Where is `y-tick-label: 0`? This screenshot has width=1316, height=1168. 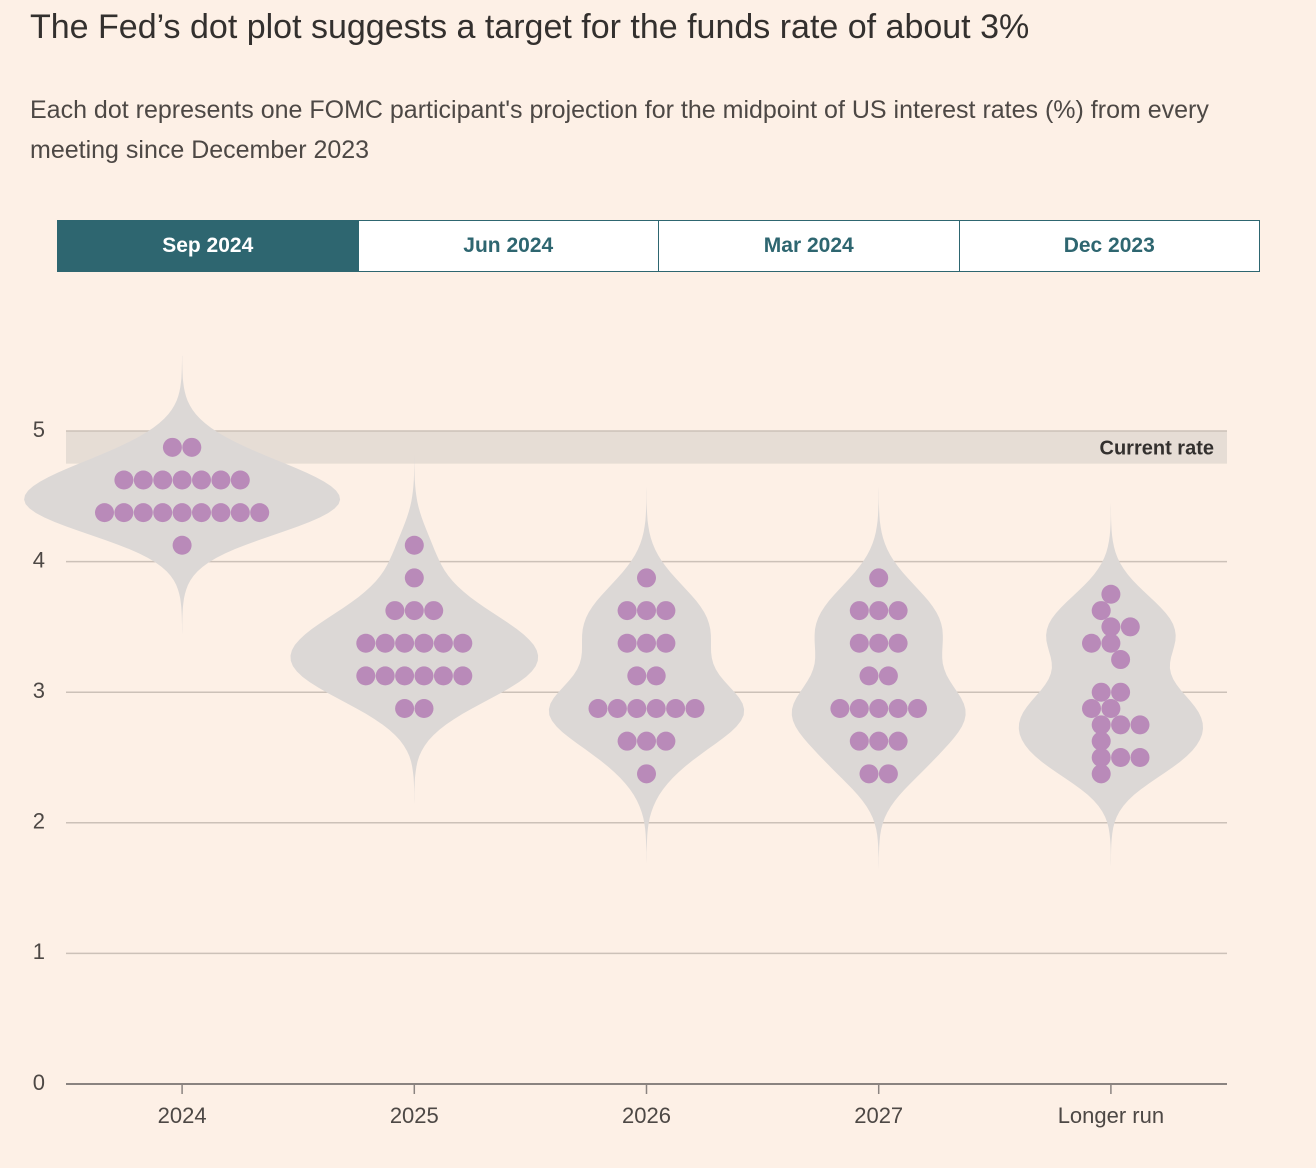
y-tick-label: 0 is located at coordinates (39, 1082).